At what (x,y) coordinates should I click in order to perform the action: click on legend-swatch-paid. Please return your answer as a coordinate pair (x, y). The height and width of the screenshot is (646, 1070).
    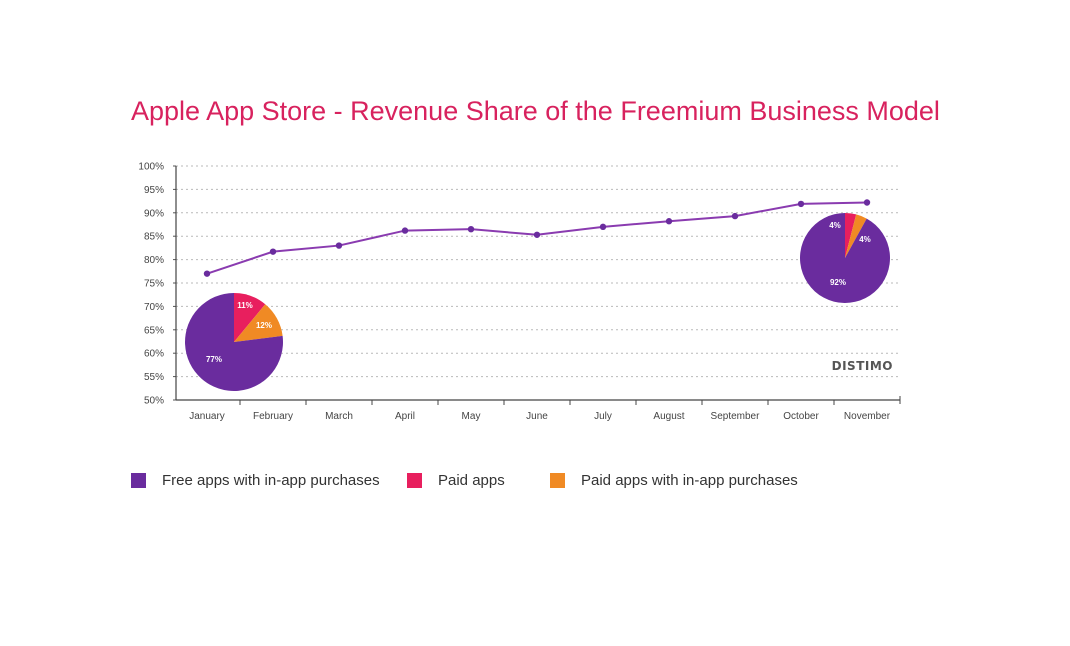
    Looking at the image, I should click on (414, 480).